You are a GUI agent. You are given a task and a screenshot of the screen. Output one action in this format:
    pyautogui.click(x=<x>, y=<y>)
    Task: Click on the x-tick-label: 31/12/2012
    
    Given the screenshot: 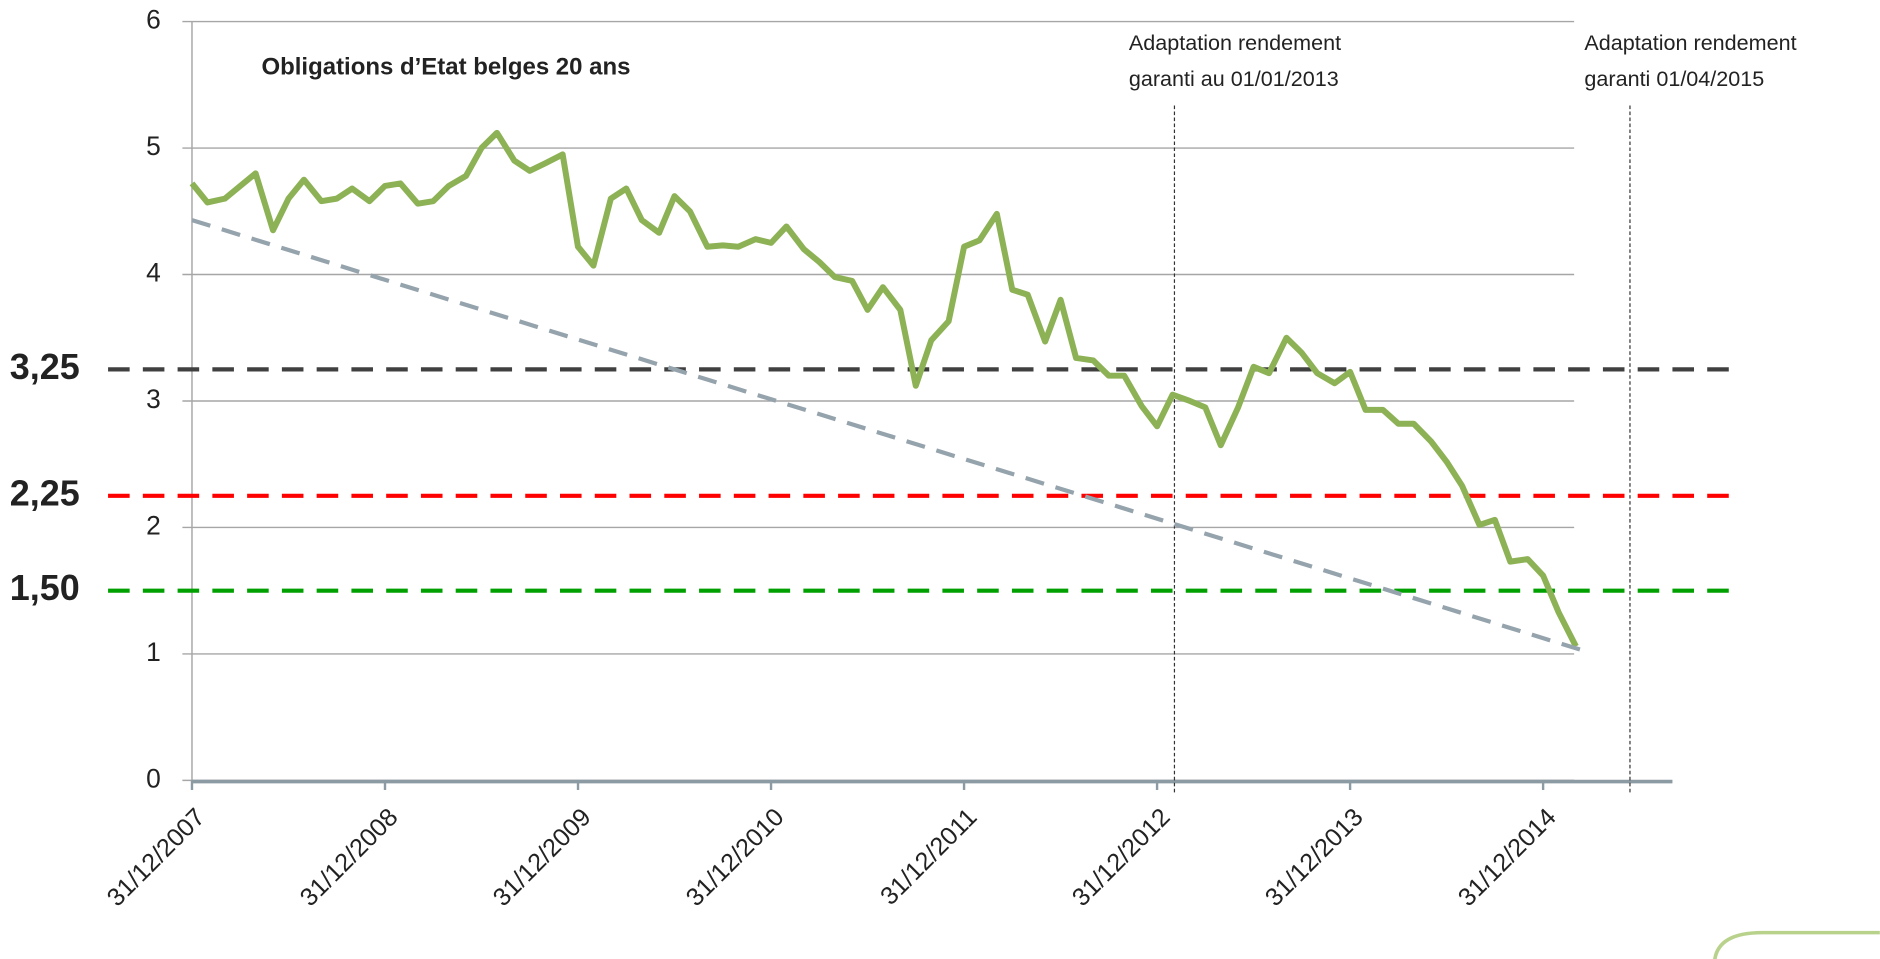 What is the action you would take?
    pyautogui.click(x=1121, y=857)
    